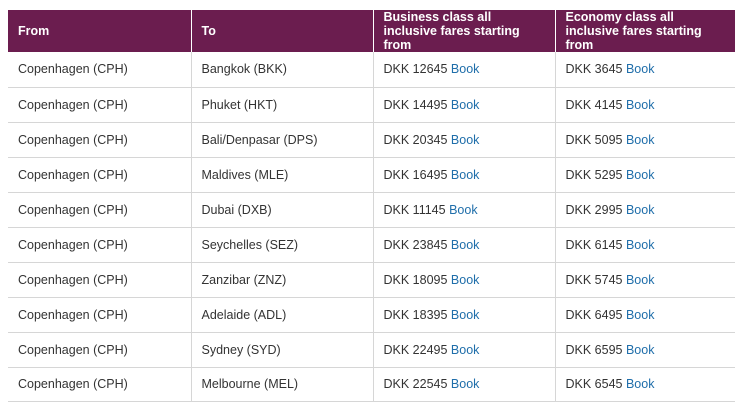 The width and height of the screenshot is (742, 403). I want to click on to-cell: Adelaide (ADL), so click(282, 315).